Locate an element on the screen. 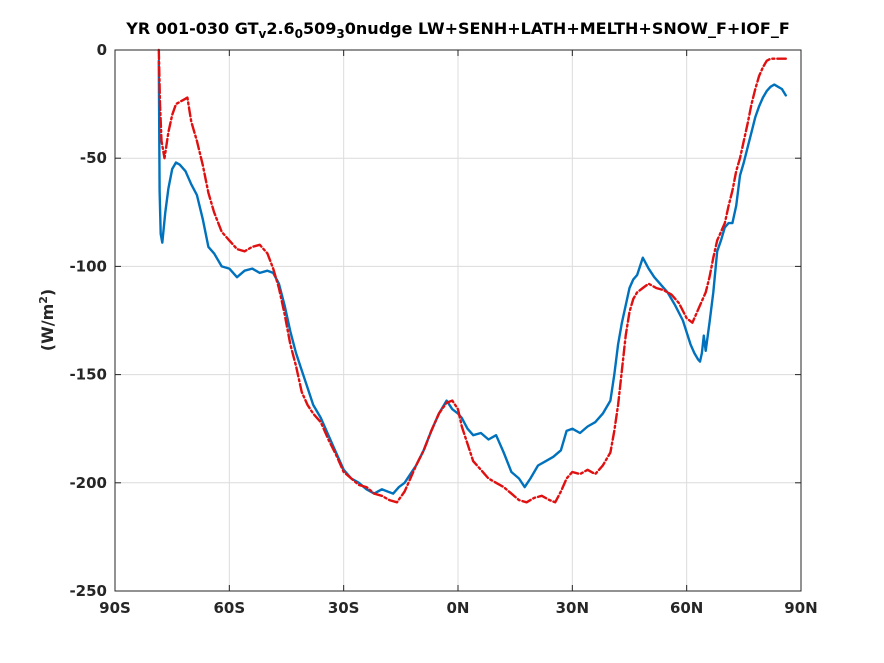  x-tick-labels: 90S 60S 30S 0N 30N 60N 90N is located at coordinates (458, 608).